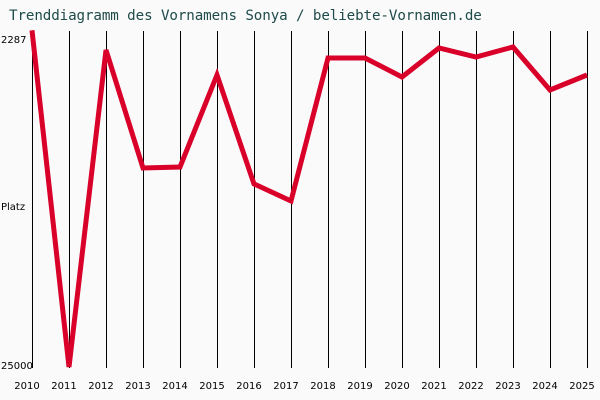 The image size is (600, 400). Describe the element at coordinates (434, 386) in the screenshot. I see `x-tick-label-2021: 2021` at that location.